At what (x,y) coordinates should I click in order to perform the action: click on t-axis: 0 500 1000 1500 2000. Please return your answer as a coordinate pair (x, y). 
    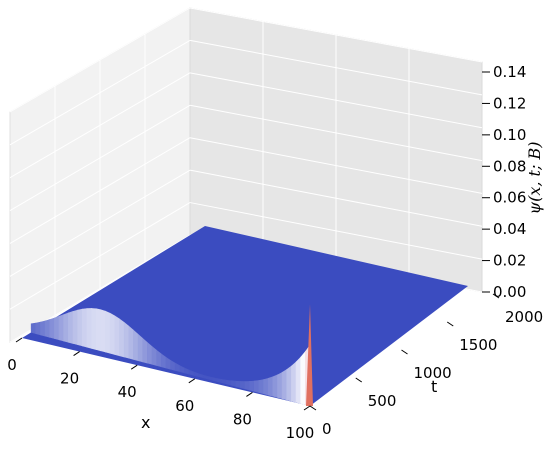
    Looking at the image, I should click on (426, 365).